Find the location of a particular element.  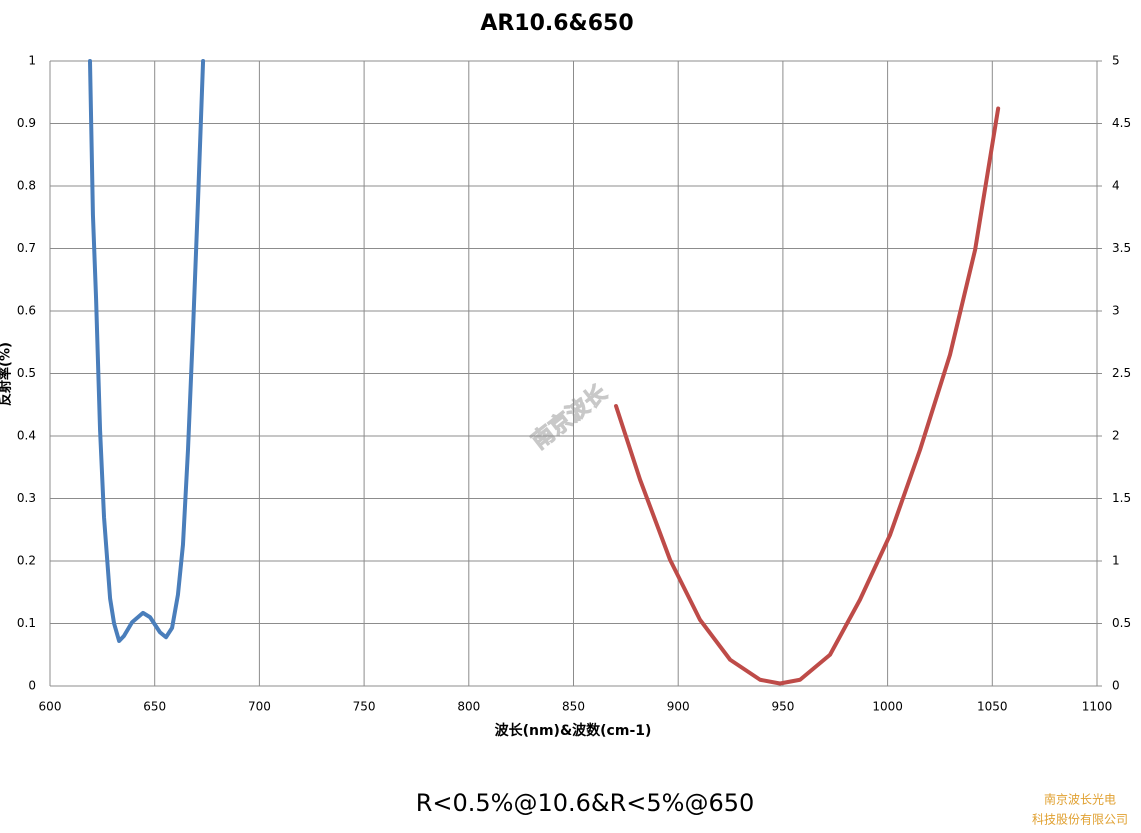

y2-tick-label: 2.5 is located at coordinates (1121, 373).